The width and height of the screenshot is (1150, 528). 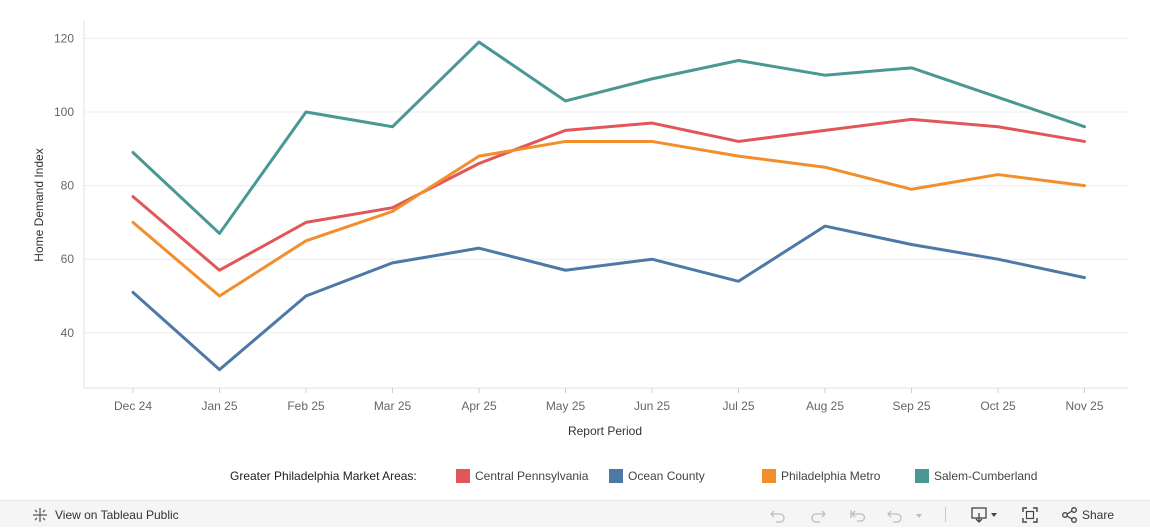 I want to click on y-tick-label: 80, so click(x=68, y=186).